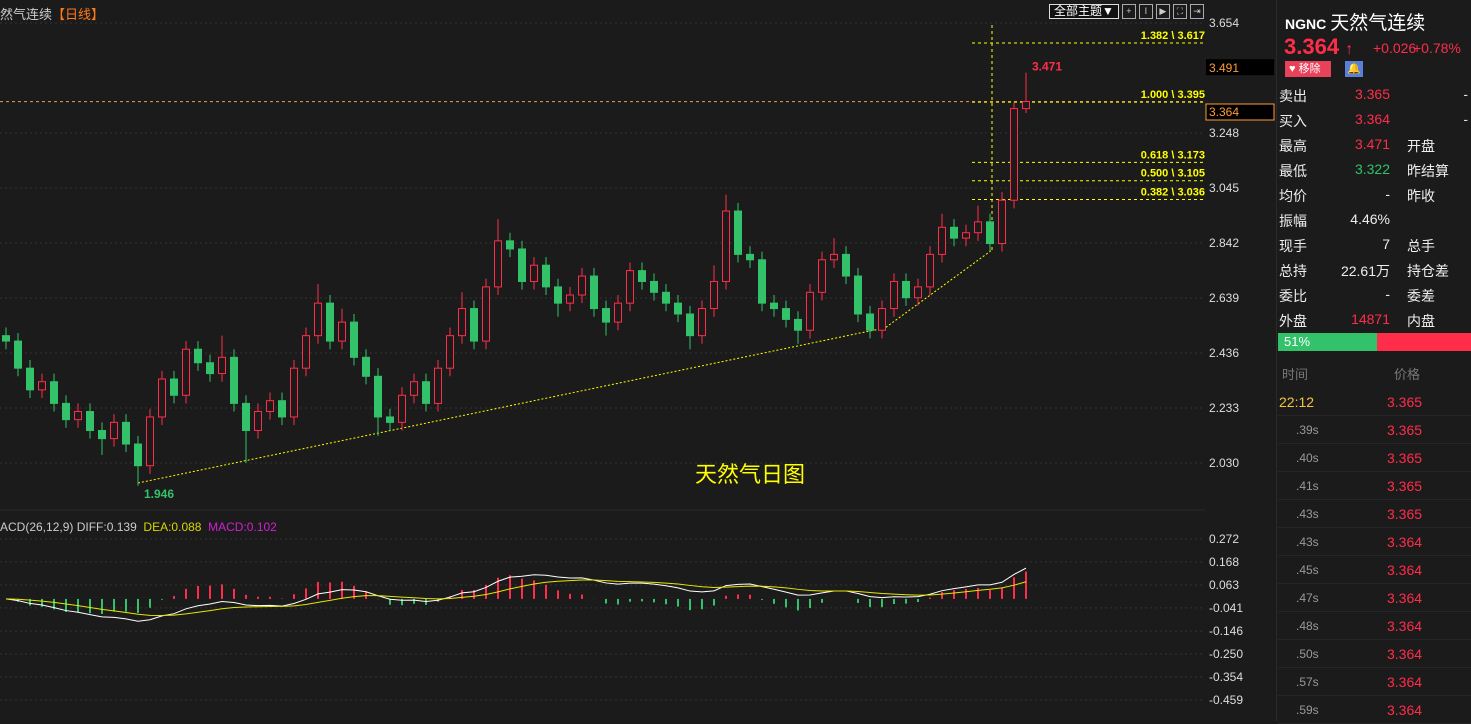 The width and height of the screenshot is (1471, 724). What do you see at coordinates (1145, 11) in the screenshot?
I see `interval-icon: I` at bounding box center [1145, 11].